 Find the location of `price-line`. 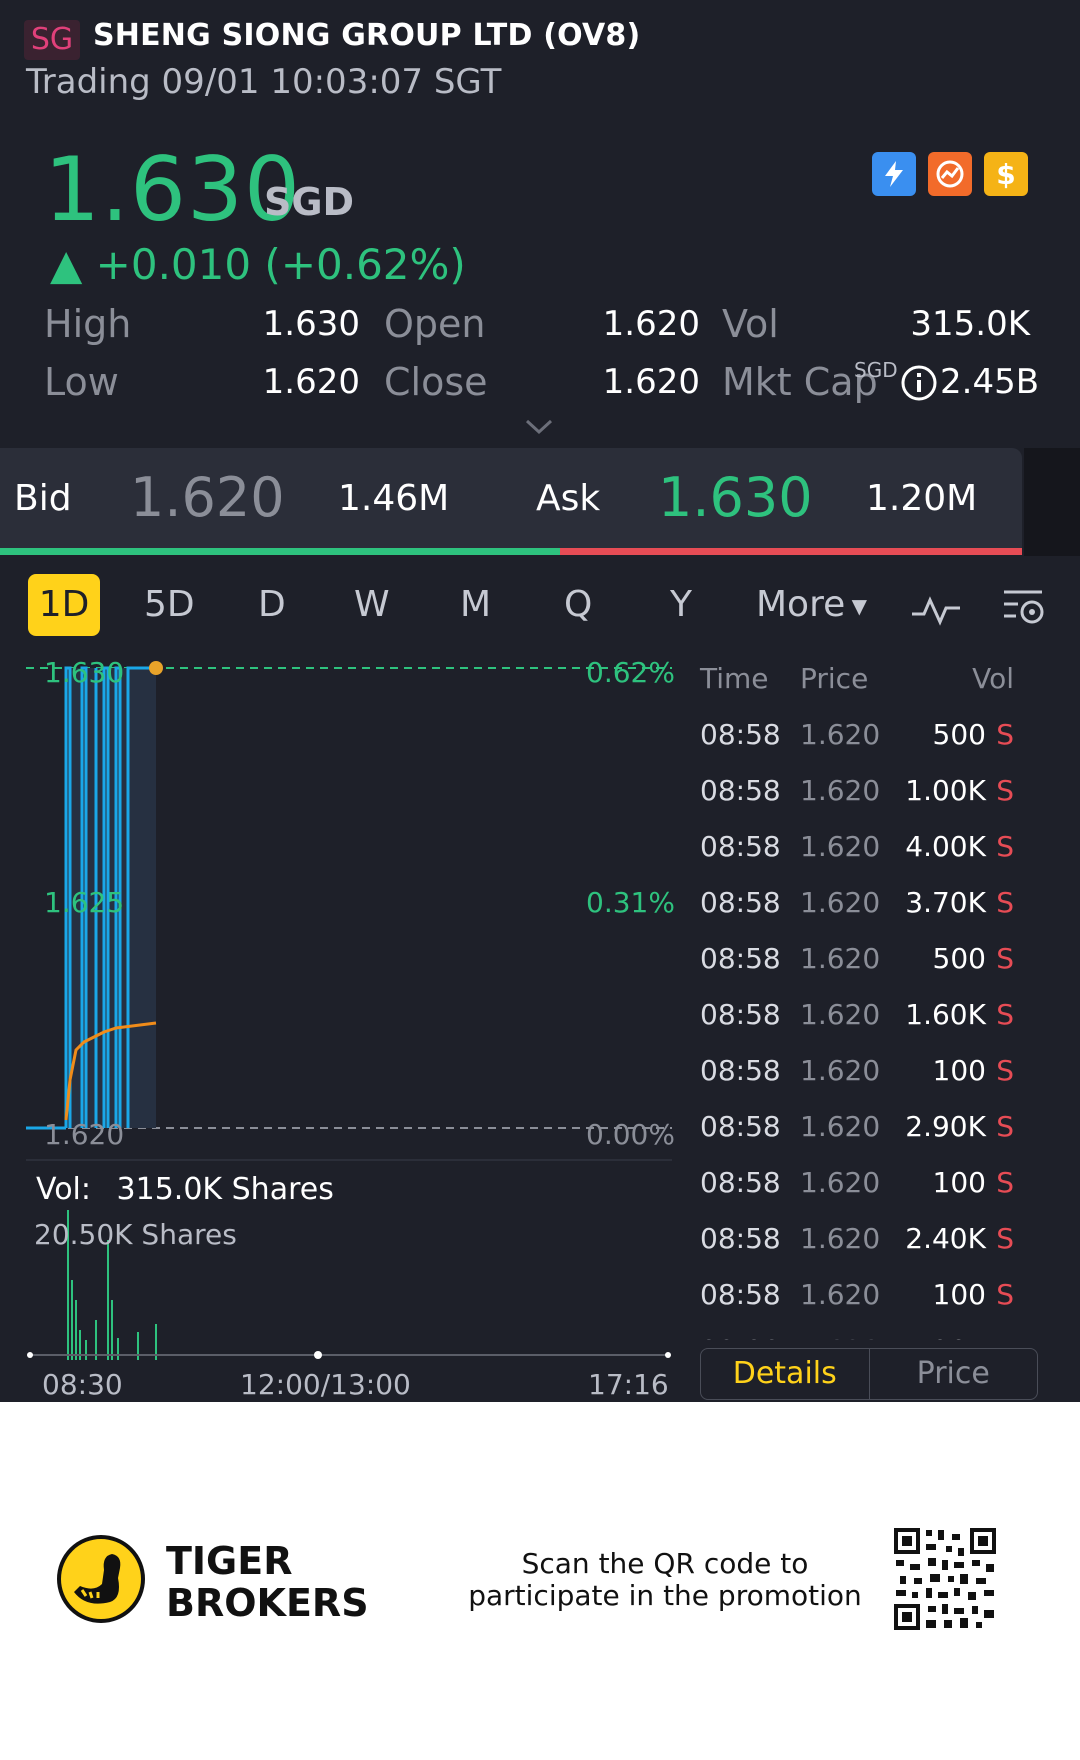

price-line is located at coordinates (91, 898).